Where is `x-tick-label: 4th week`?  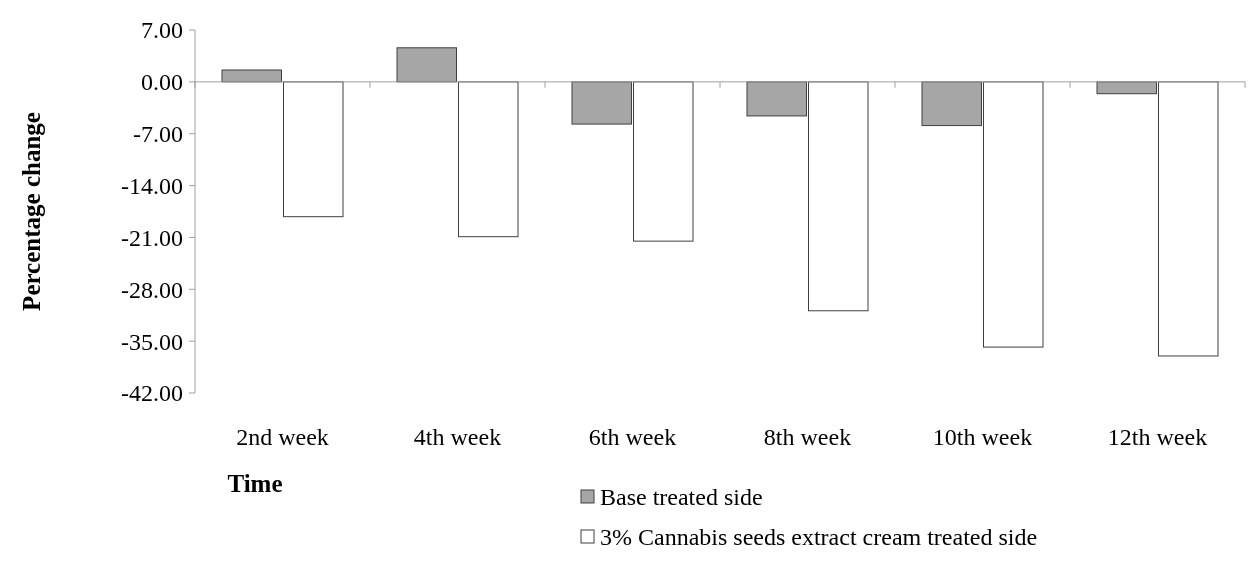
x-tick-label: 4th week is located at coordinates (457, 437).